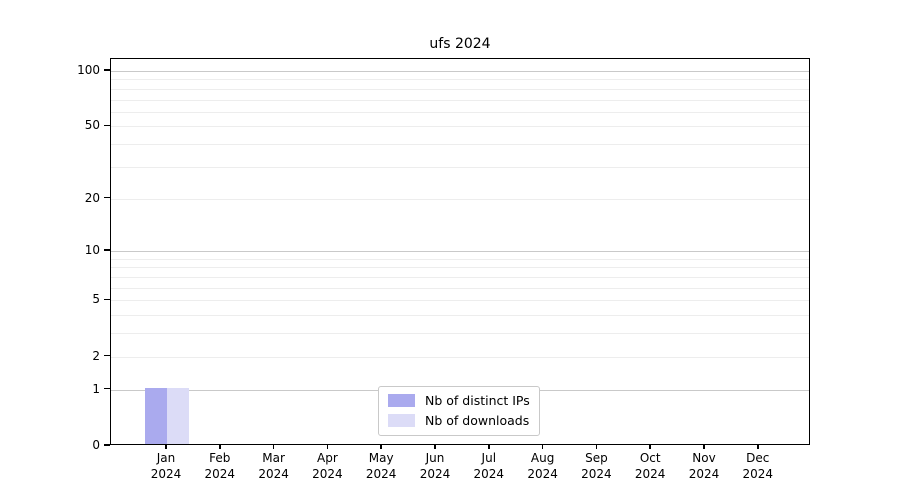 This screenshot has width=900, height=500. I want to click on legend-label-distinct-ips: Nb of distinct IPs, so click(477, 400).